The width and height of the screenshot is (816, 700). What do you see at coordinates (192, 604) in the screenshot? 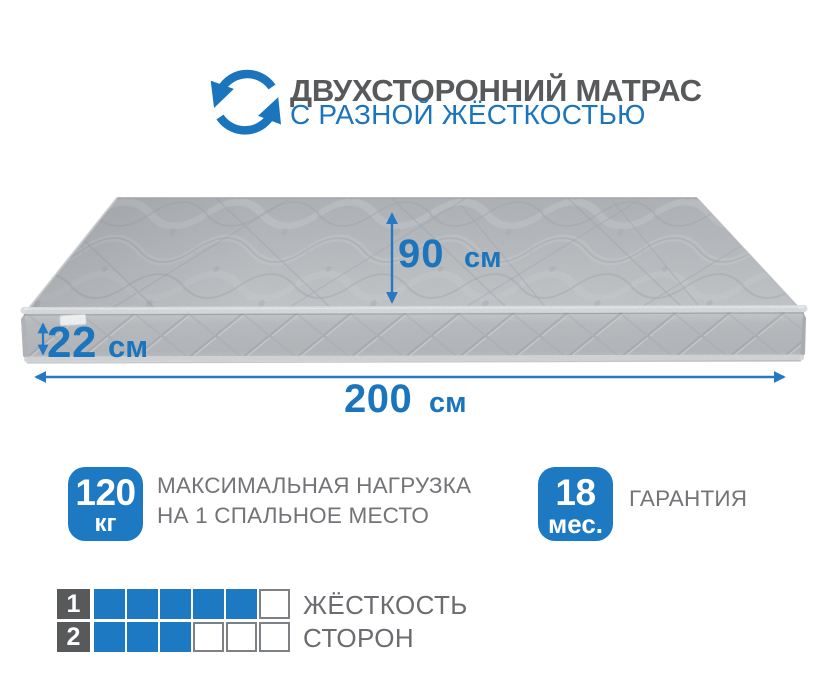
I see `hardness-row-1-scale` at bounding box center [192, 604].